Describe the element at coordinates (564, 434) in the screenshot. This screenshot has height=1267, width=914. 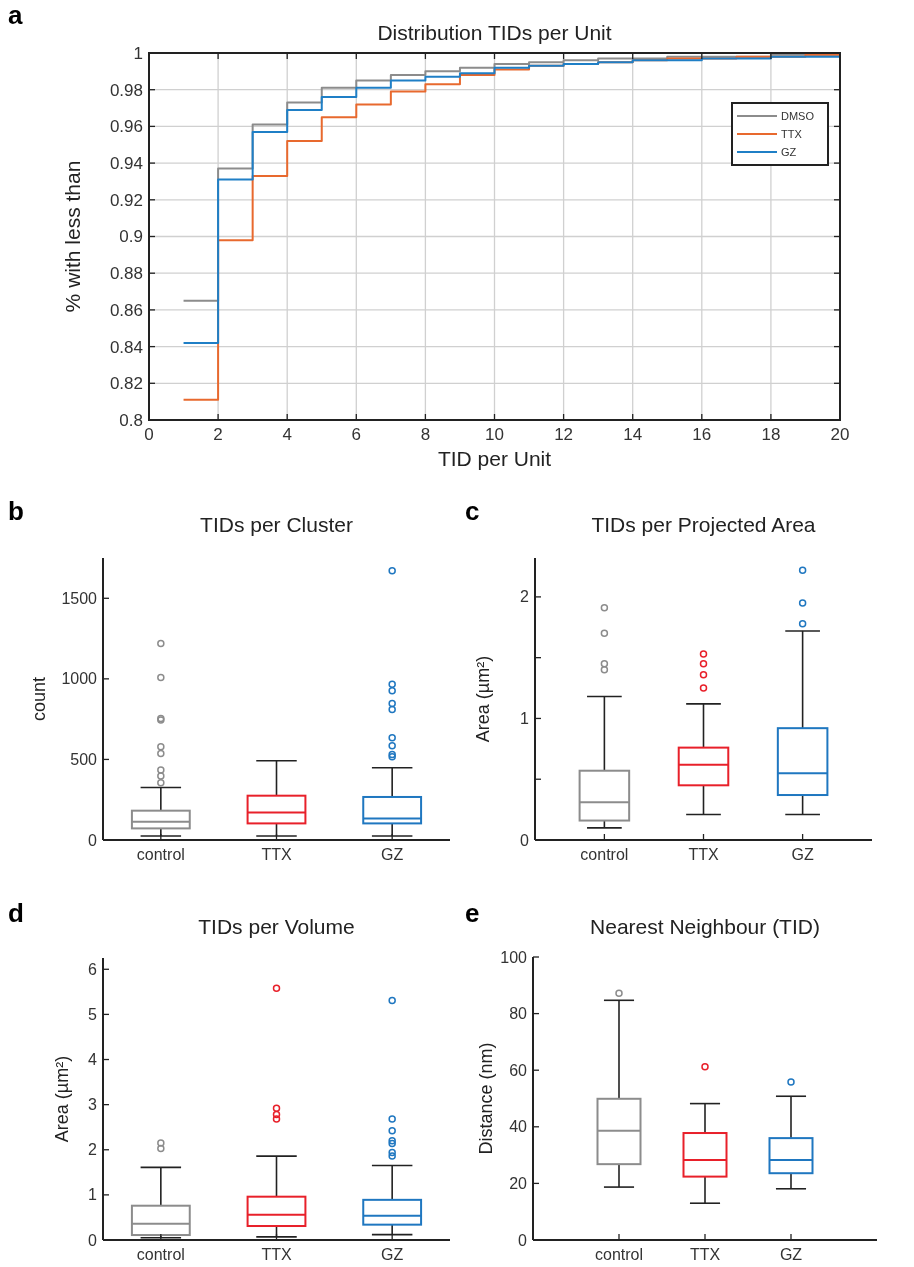
I see `x-tick-label: 12` at that location.